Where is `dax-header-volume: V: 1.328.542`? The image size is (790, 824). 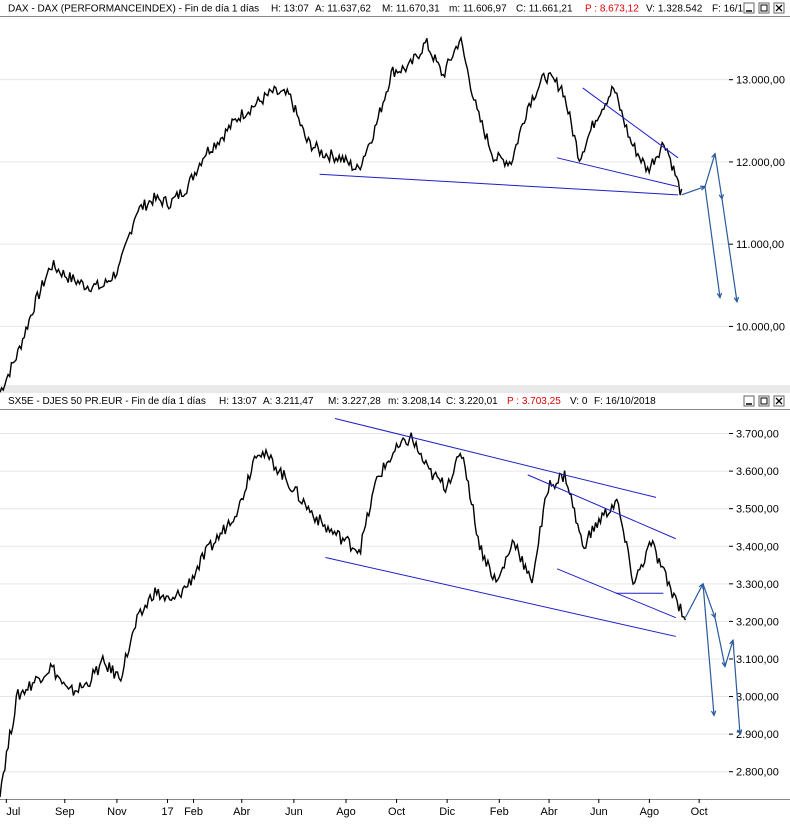
dax-header-volume: V: 1.328.542 is located at coordinates (674, 9).